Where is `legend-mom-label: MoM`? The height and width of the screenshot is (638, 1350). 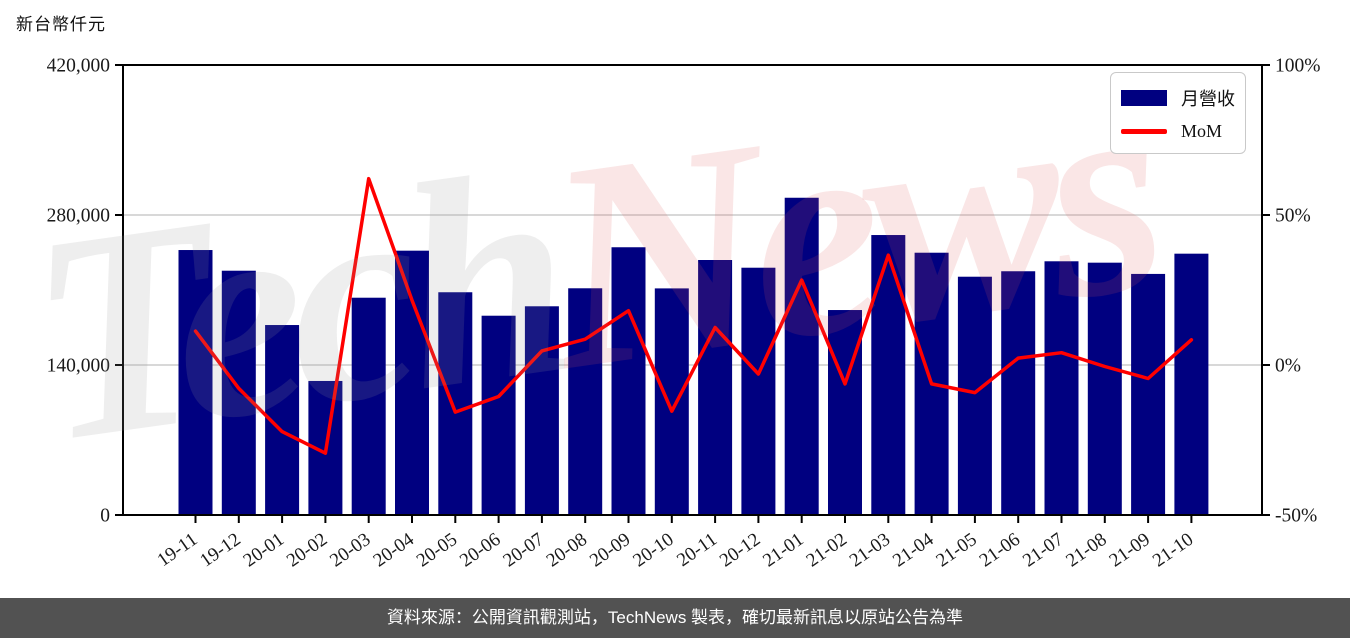
legend-mom-label: MoM is located at coordinates (1202, 131).